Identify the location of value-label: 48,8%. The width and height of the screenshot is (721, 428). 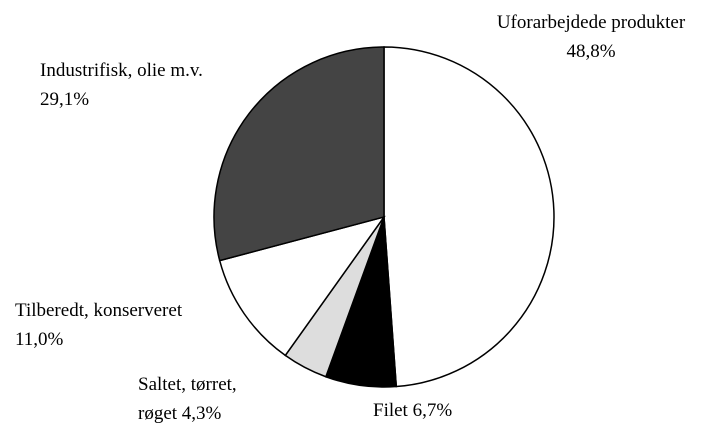
(591, 51).